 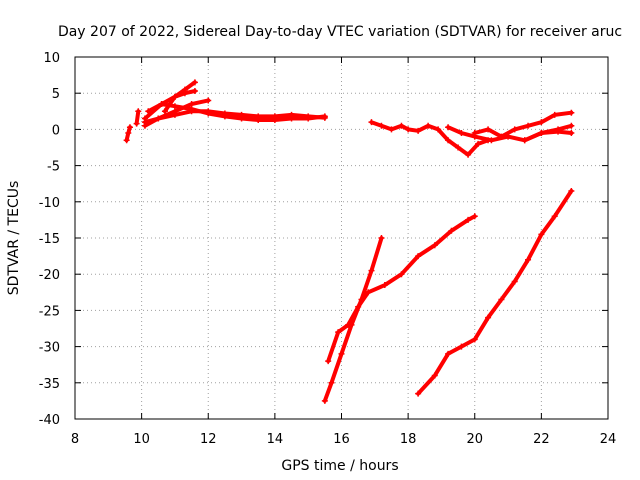 I want to click on series-arc-e, so click(x=176, y=113).